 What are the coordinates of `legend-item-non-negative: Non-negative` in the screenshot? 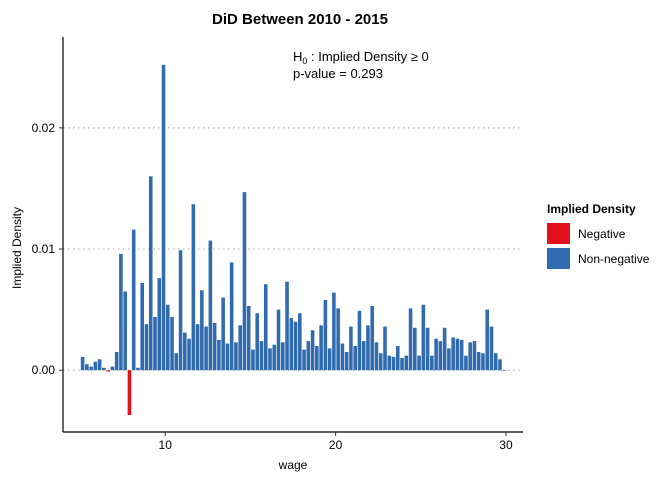 It's located at (598, 258).